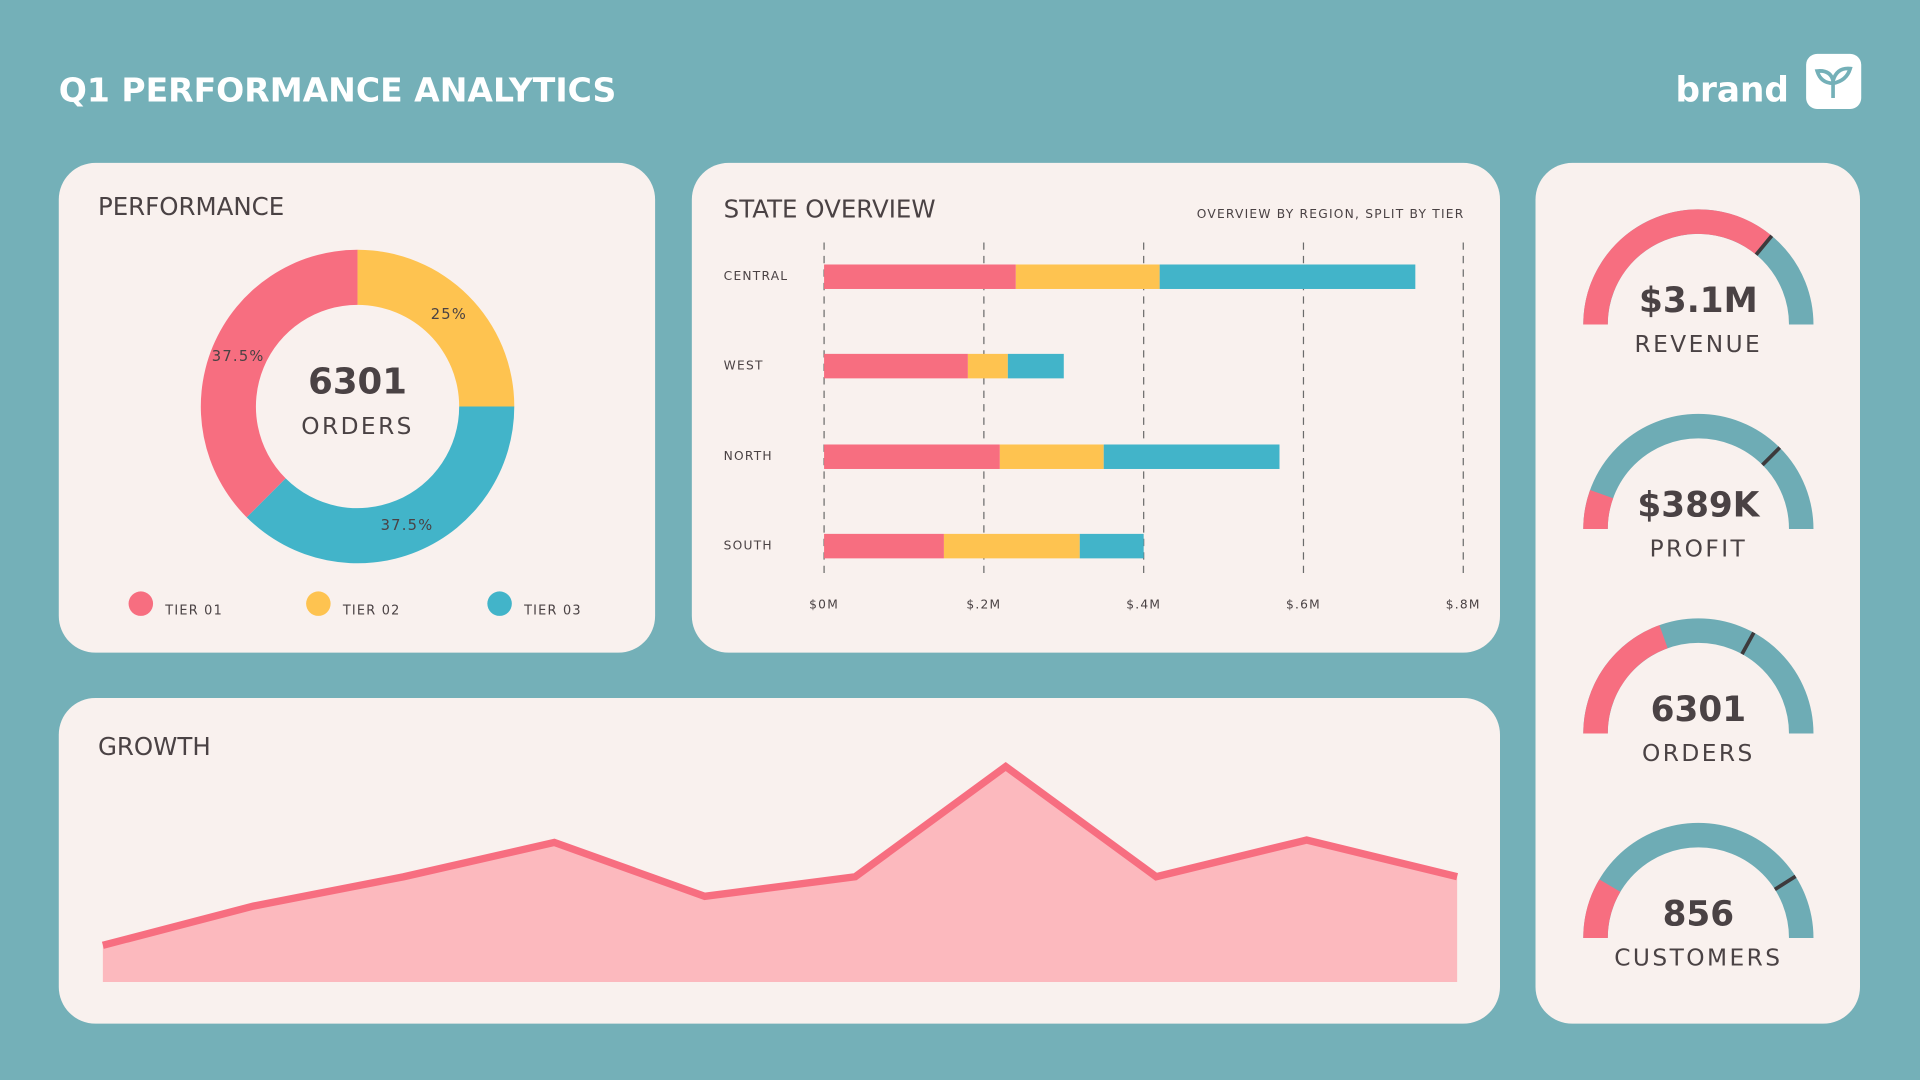  What do you see at coordinates (1731, 90) in the screenshot?
I see `brand-name: brand` at bounding box center [1731, 90].